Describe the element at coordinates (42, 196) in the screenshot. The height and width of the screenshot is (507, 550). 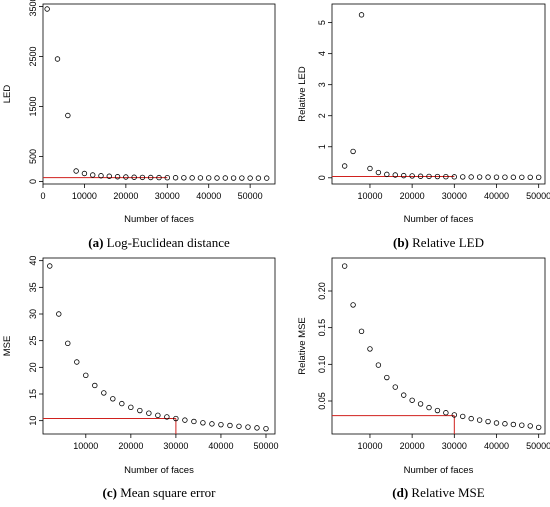
I see `x-tick-label: 0` at that location.